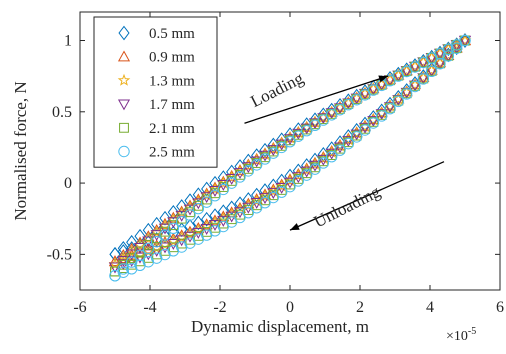 The height and width of the screenshot is (354, 506). What do you see at coordinates (457, 336) in the screenshot?
I see `x-exponent-base: ×10` at bounding box center [457, 336].